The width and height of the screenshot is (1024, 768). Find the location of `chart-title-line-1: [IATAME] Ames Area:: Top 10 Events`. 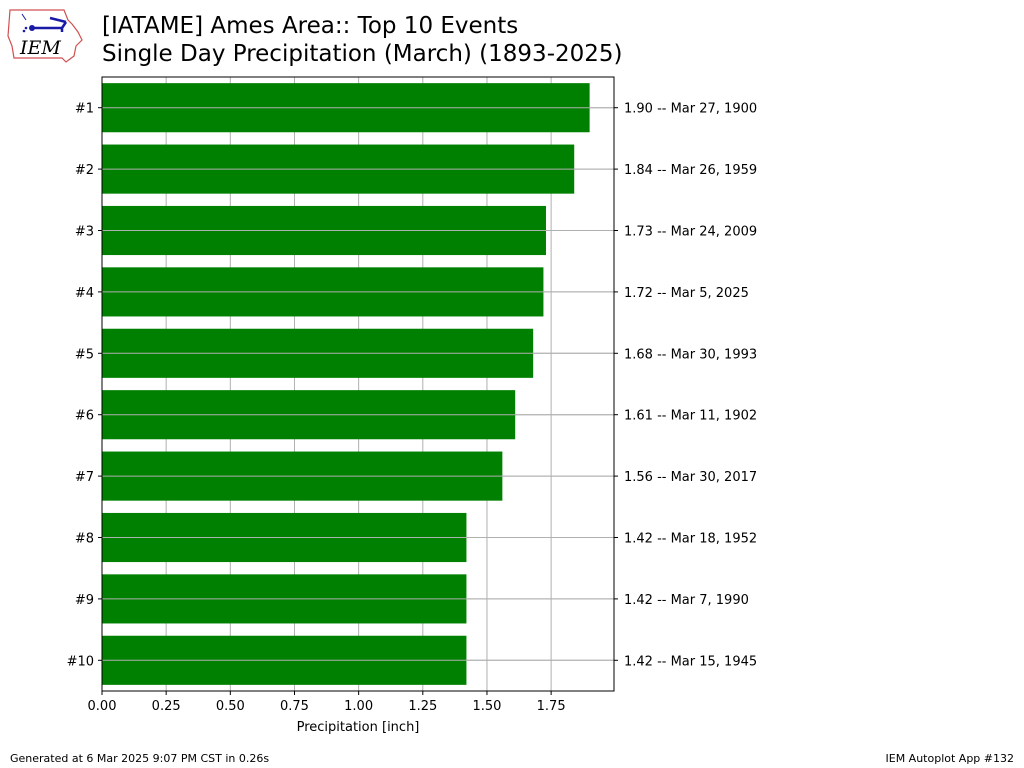

chart-title-line-1: [IATAME] Ames Area:: Top 10 Events is located at coordinates (310, 26).